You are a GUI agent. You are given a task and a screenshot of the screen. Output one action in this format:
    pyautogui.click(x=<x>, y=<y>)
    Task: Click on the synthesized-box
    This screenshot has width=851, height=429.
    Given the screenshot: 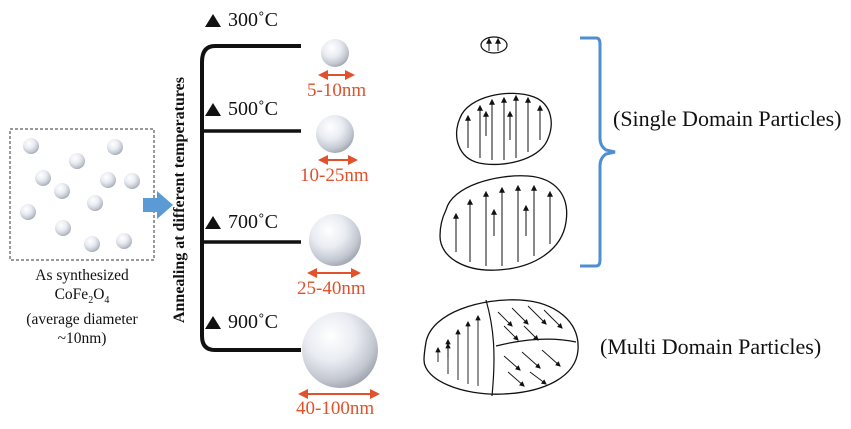 What is the action you would take?
    pyautogui.click(x=82, y=194)
    